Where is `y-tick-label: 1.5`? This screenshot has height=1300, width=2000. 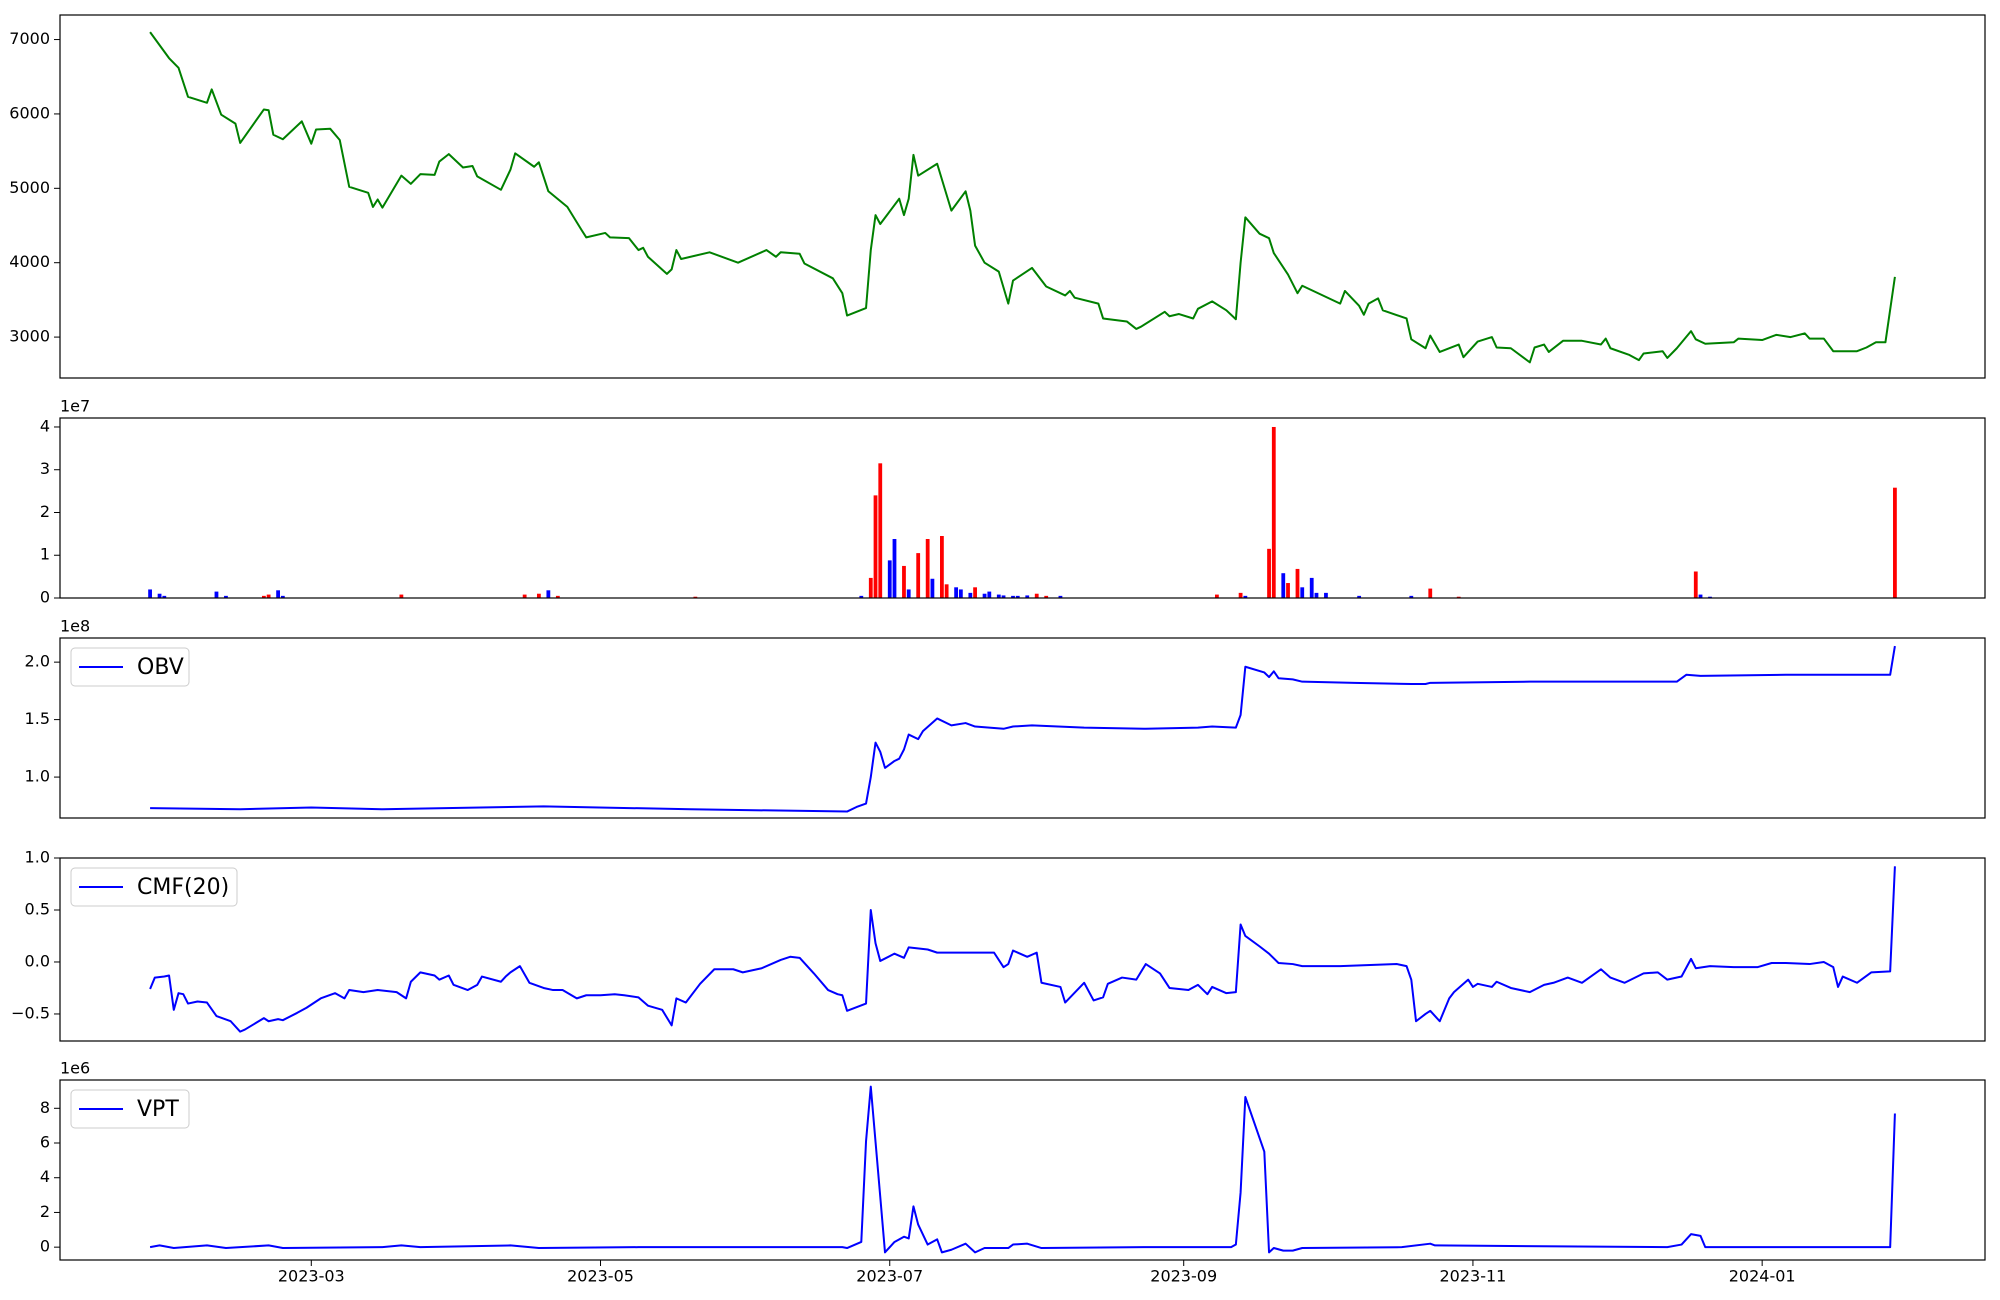
y-tick-label: 1.5 is located at coordinates (37, 718).